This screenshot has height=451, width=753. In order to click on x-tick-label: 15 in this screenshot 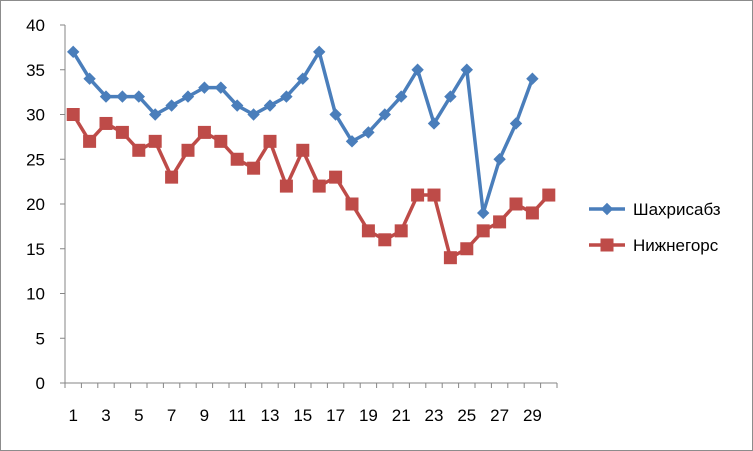, I will do `click(302, 415)`.